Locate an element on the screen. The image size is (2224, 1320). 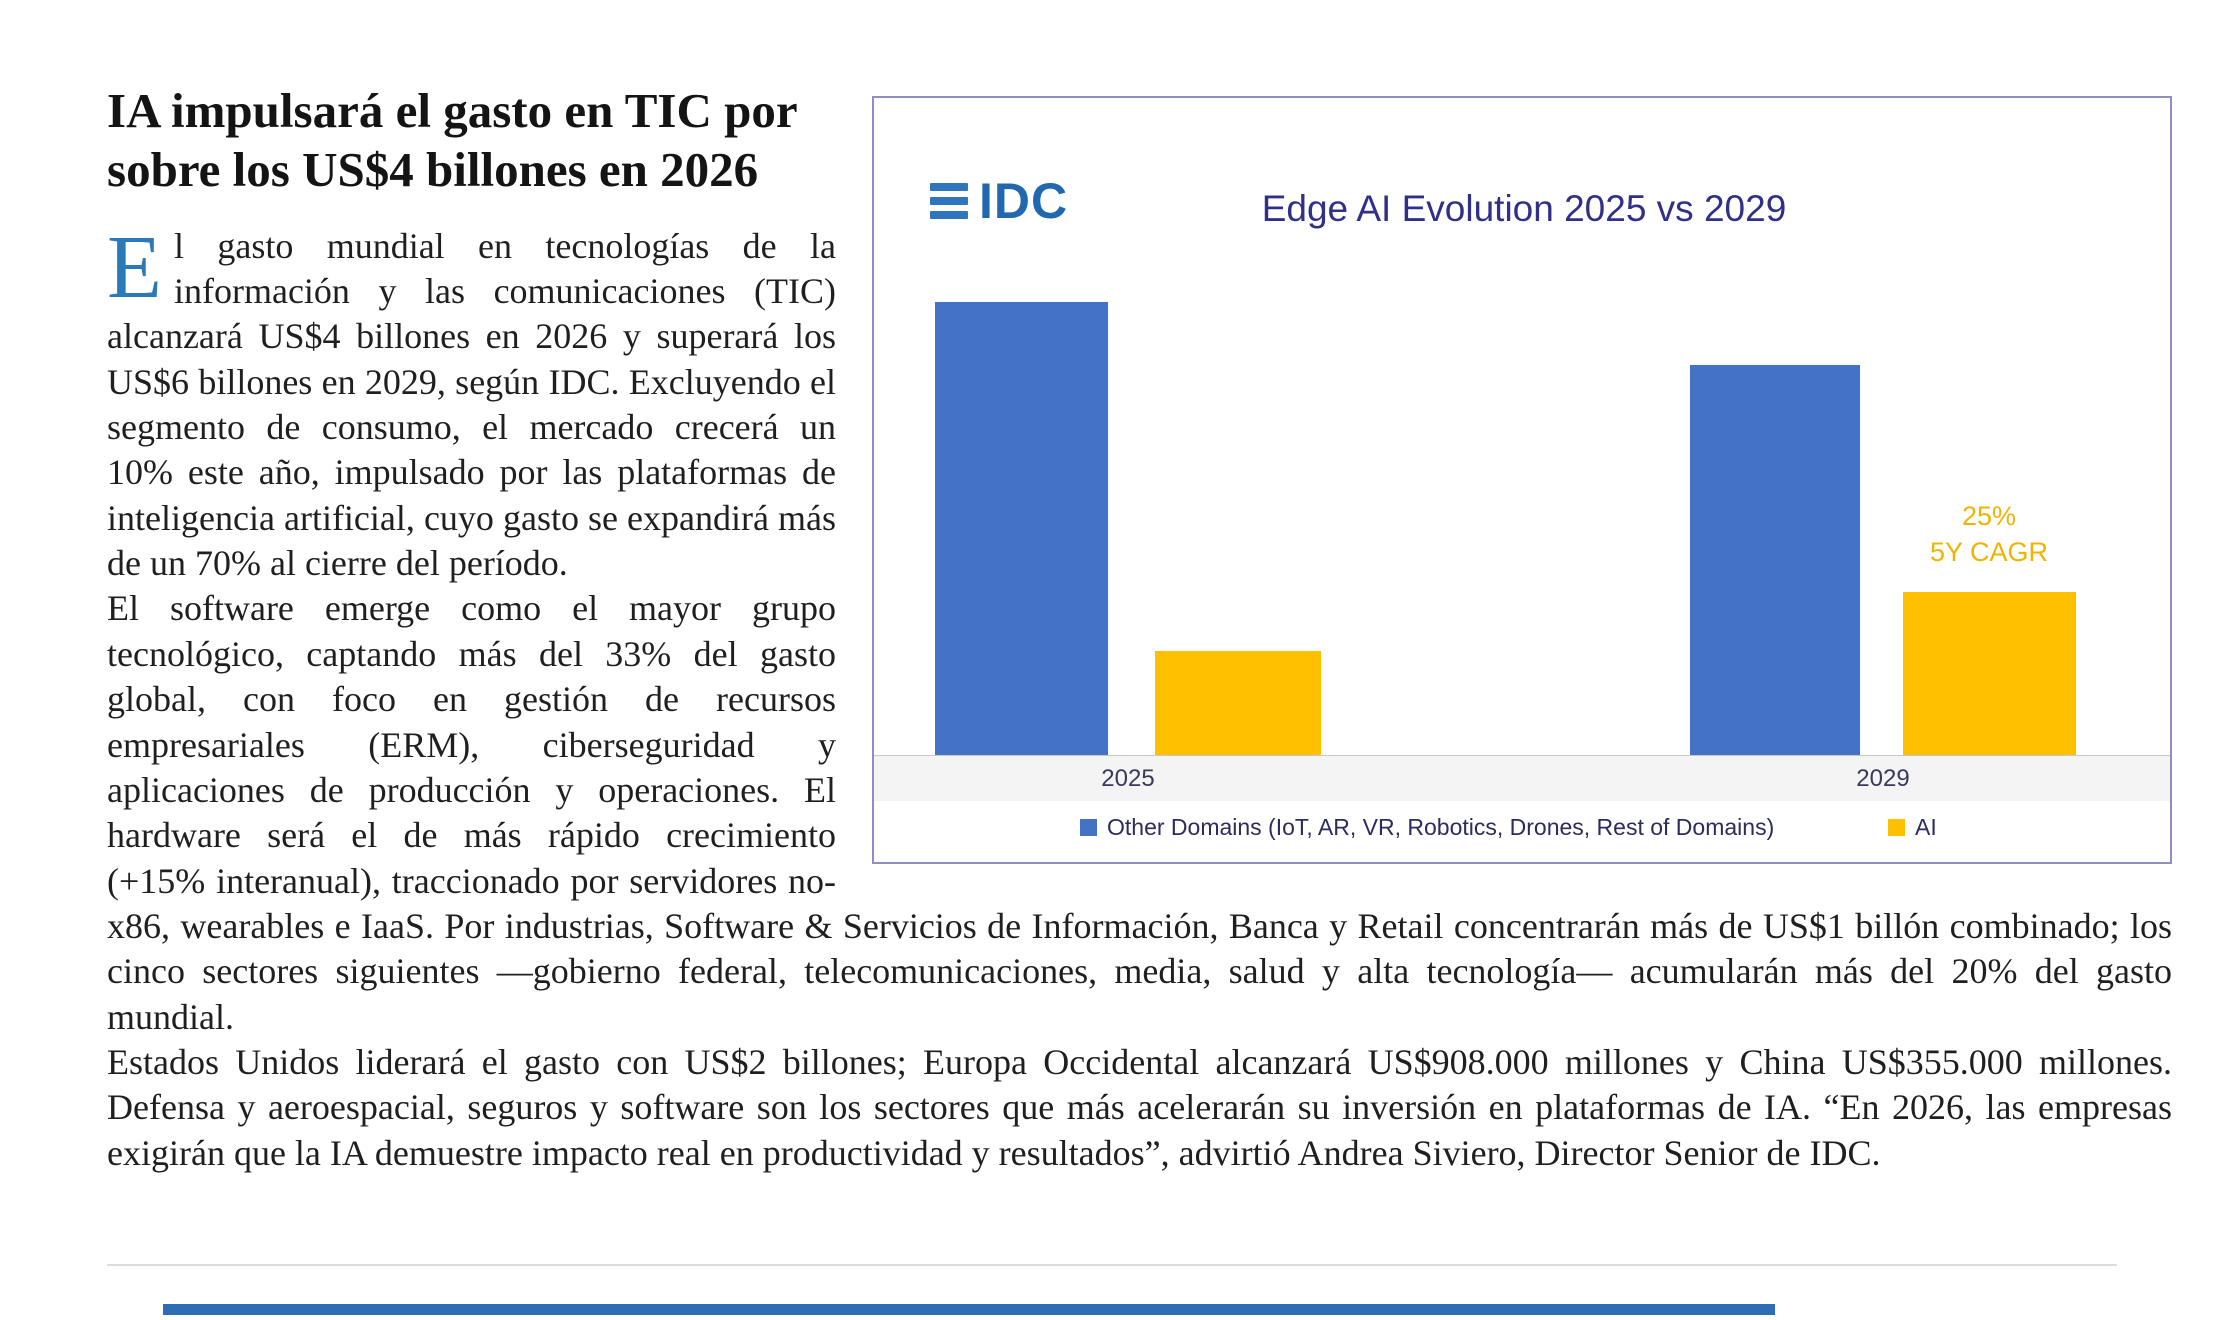
x-tick-2029: 2029 is located at coordinates (1883, 778).